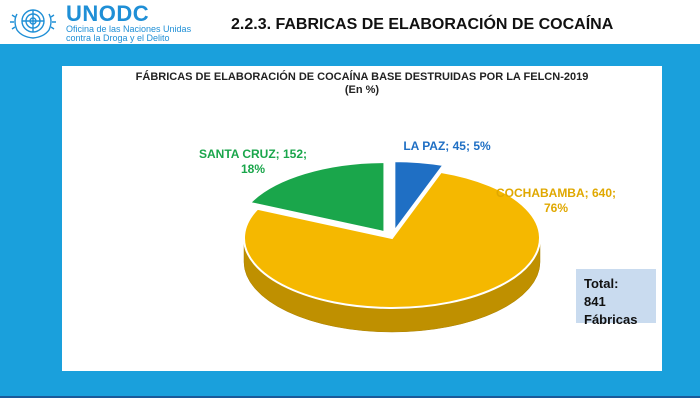  Describe the element at coordinates (350, 405) in the screenshot. I see `footer-bar` at that location.